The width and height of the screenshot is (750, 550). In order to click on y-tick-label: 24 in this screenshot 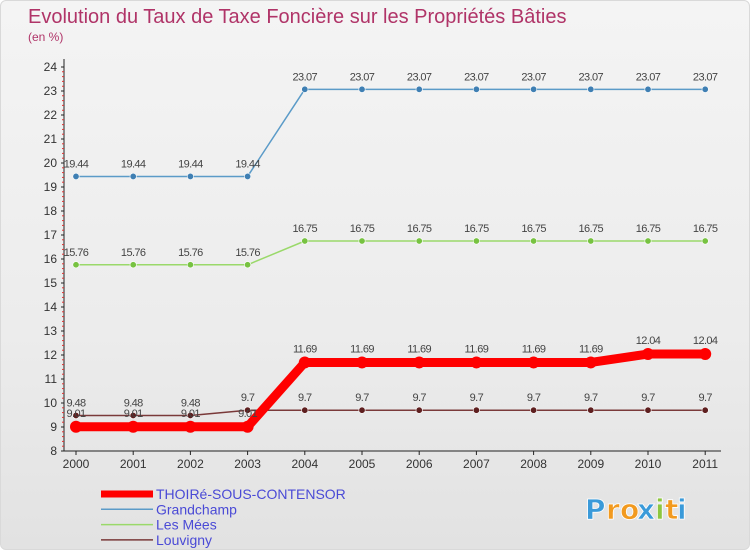, I will do `click(51, 67)`.